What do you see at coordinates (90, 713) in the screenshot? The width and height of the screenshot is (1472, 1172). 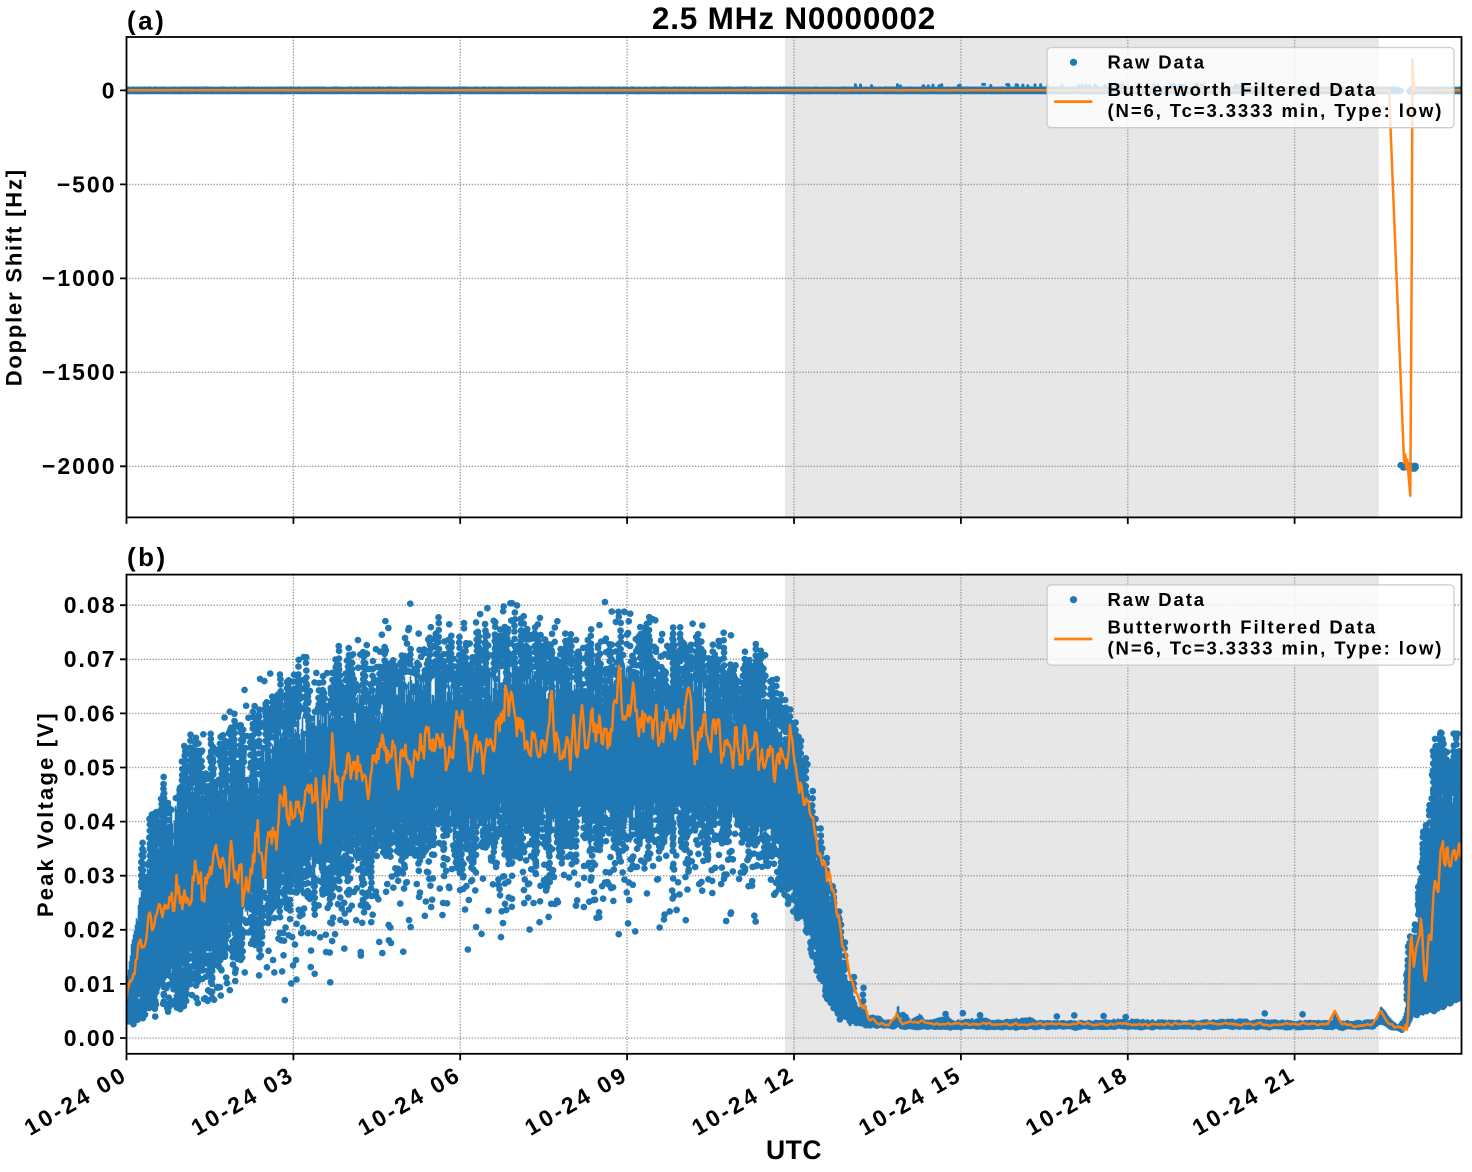 I see `svg-text: 0.06` at bounding box center [90, 713].